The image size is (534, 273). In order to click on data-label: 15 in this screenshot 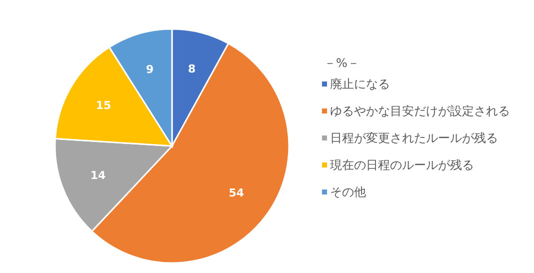, I will do `click(104, 105)`.